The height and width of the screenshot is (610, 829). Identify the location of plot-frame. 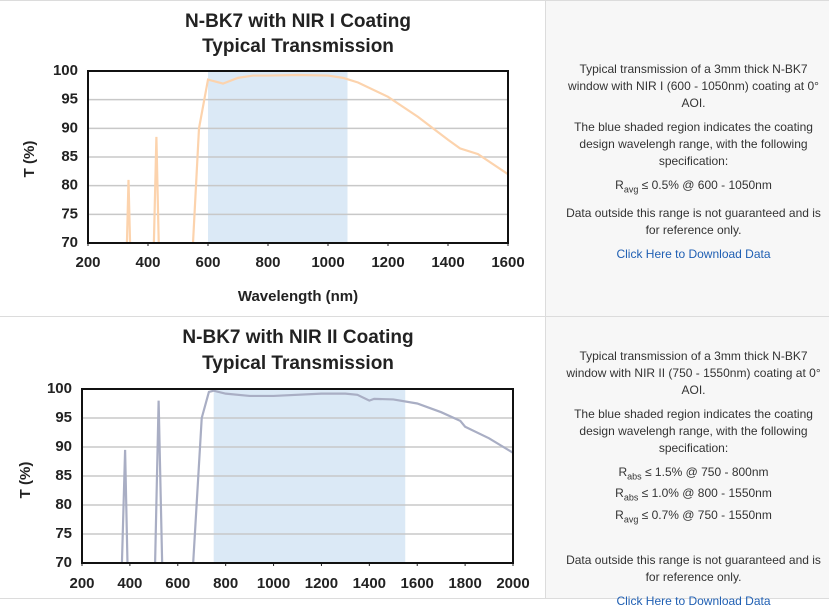
(298, 157).